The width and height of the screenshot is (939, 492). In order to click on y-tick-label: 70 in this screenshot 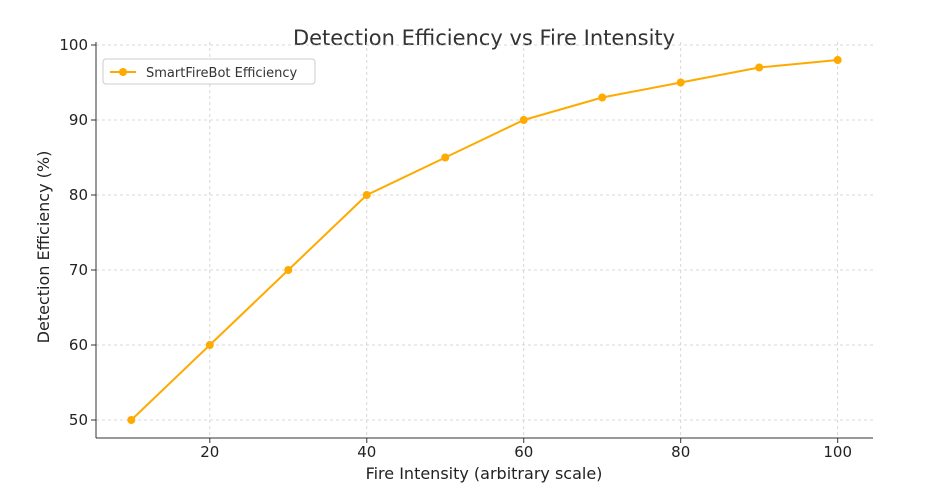, I will do `click(78, 270)`.